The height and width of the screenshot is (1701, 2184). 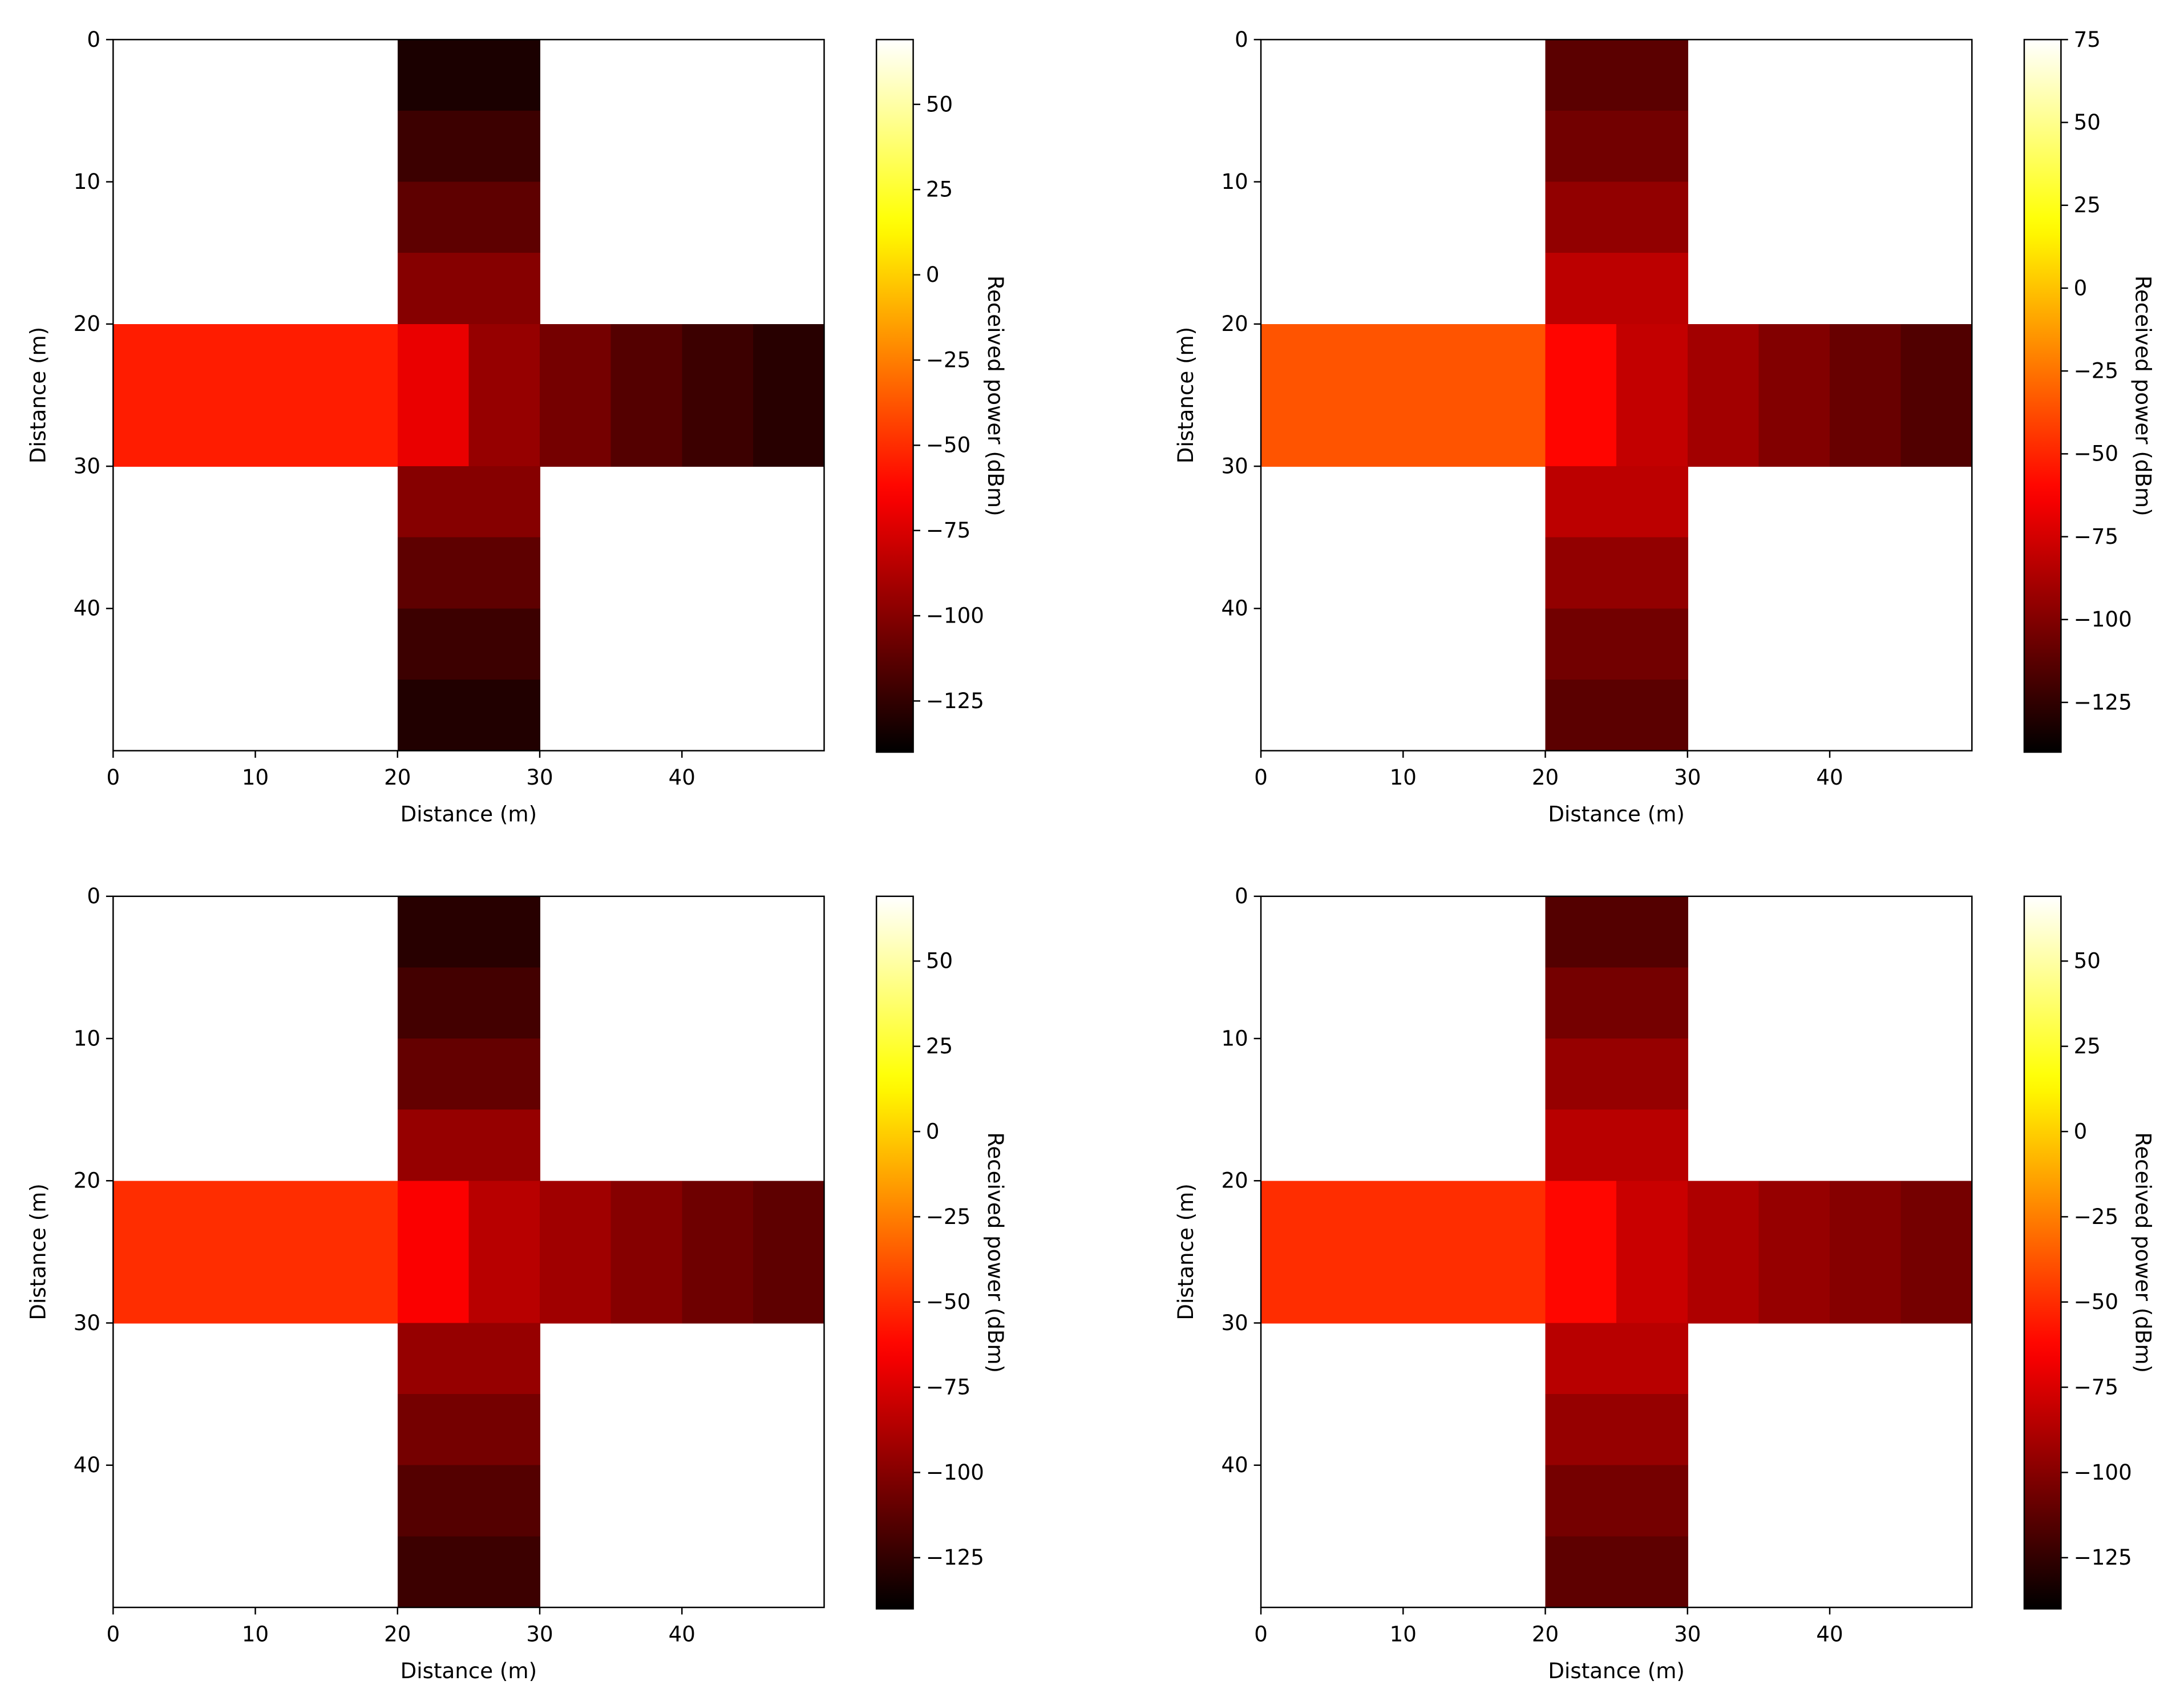 I want to click on x-tick-label: 30, so click(x=1687, y=777).